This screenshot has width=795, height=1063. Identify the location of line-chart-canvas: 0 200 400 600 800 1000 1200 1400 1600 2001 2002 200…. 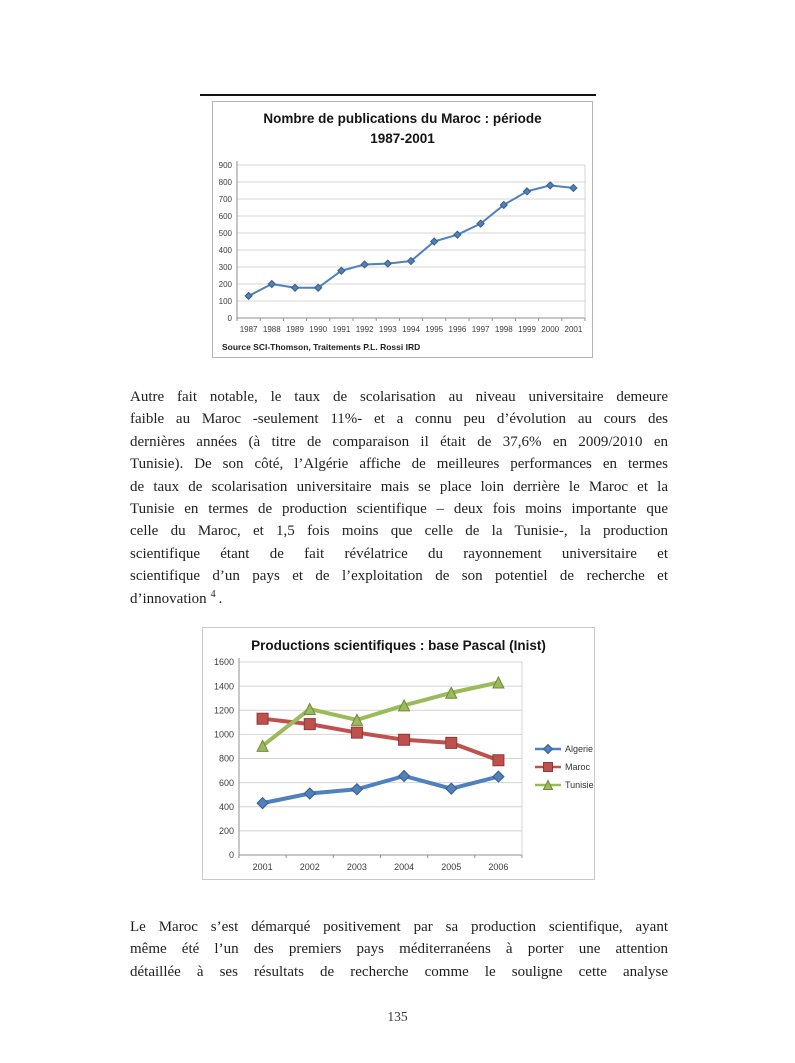
(368, 764).